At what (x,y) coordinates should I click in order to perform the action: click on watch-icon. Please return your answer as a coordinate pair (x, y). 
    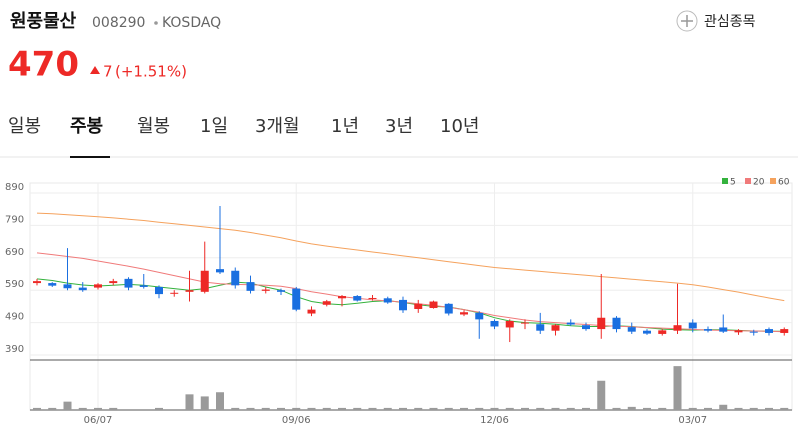
    Looking at the image, I should click on (687, 21).